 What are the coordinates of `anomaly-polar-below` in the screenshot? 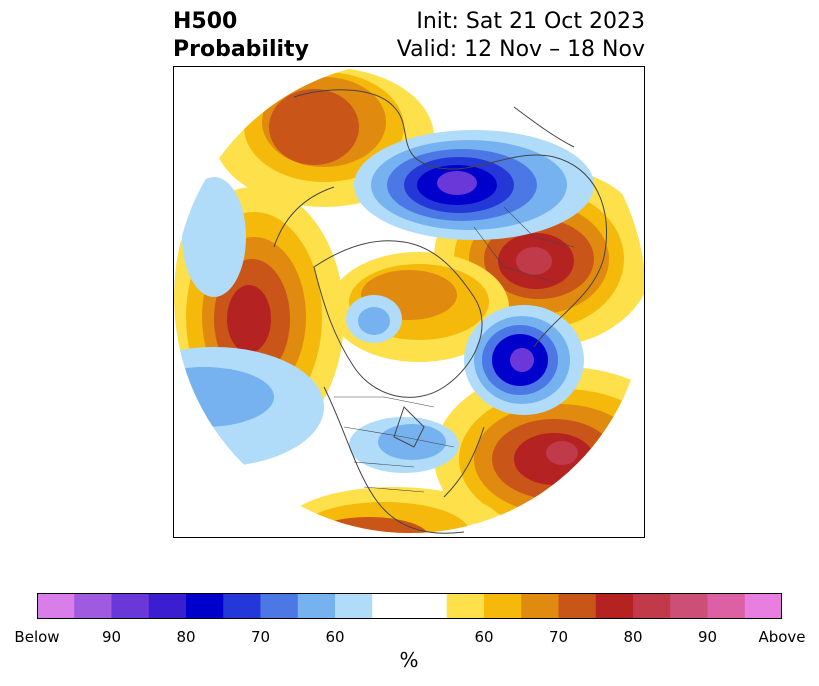 It's located at (474, 185).